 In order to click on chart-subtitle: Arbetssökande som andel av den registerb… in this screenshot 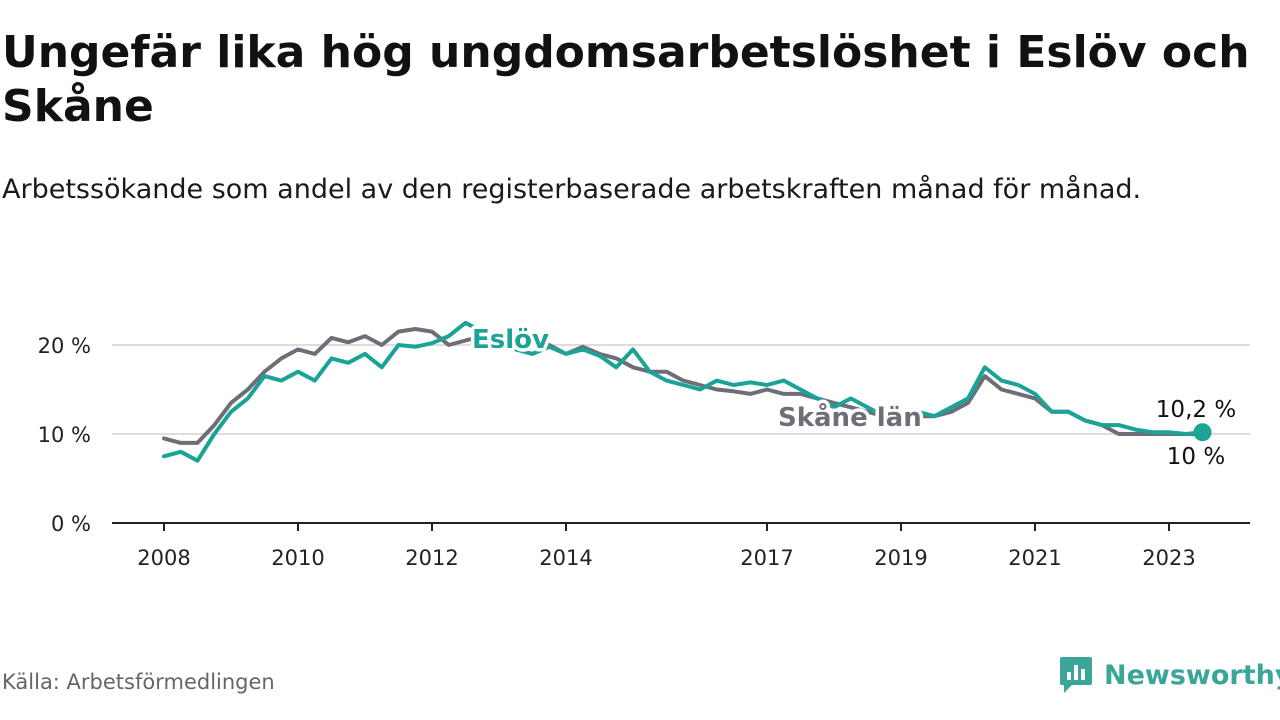, I will do `click(572, 189)`.